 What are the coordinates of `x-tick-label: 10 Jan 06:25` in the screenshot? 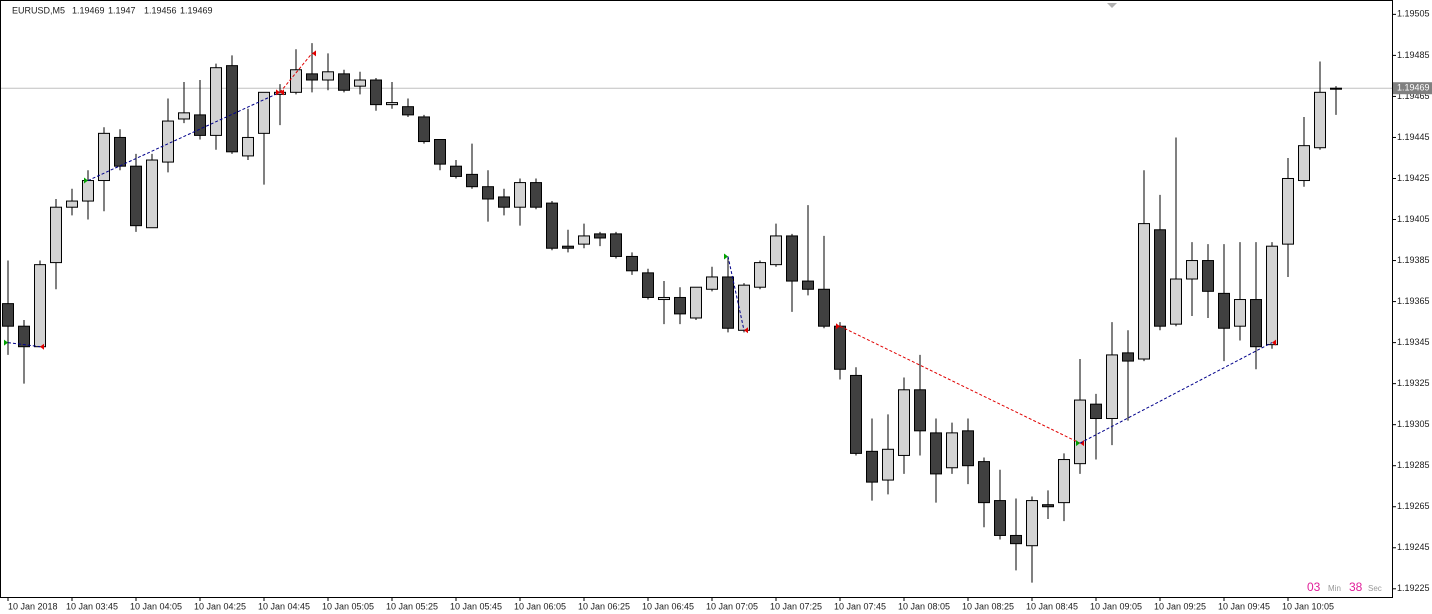 It's located at (604, 606).